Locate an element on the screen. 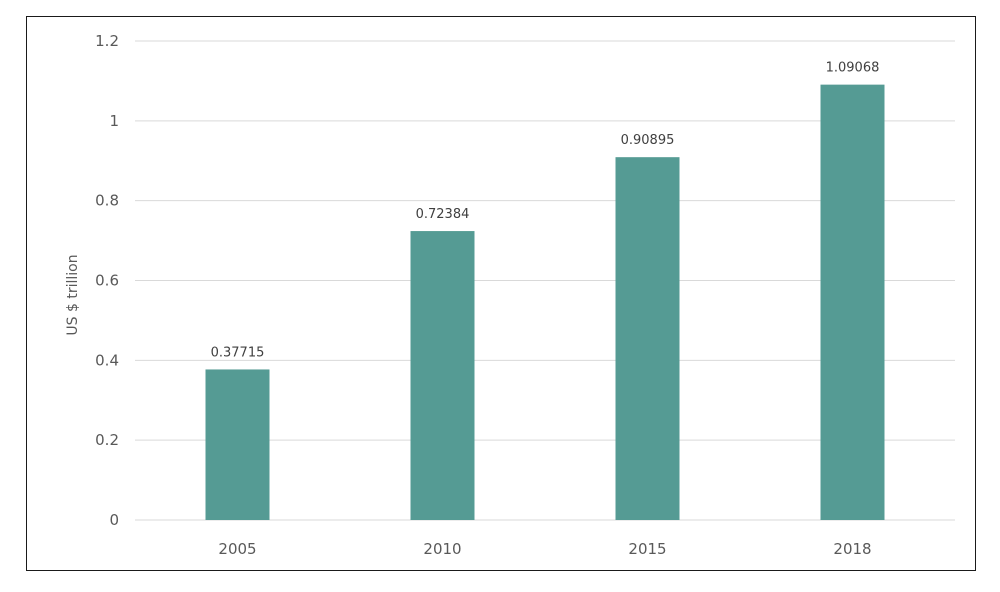 The height and width of the screenshot is (592, 1000). x-tick-label: 2015 is located at coordinates (647, 549).